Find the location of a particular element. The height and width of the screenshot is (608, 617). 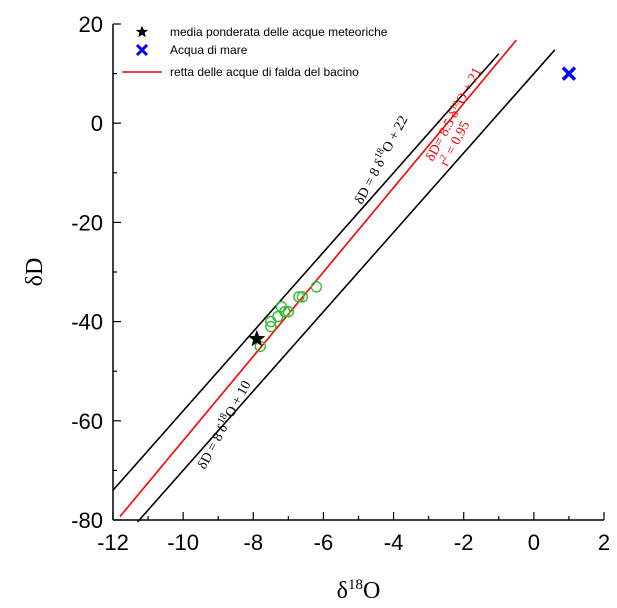

x-axis-ticks: -12 -10 -8 -6 -4 -2 0 2 is located at coordinates (353, 533).